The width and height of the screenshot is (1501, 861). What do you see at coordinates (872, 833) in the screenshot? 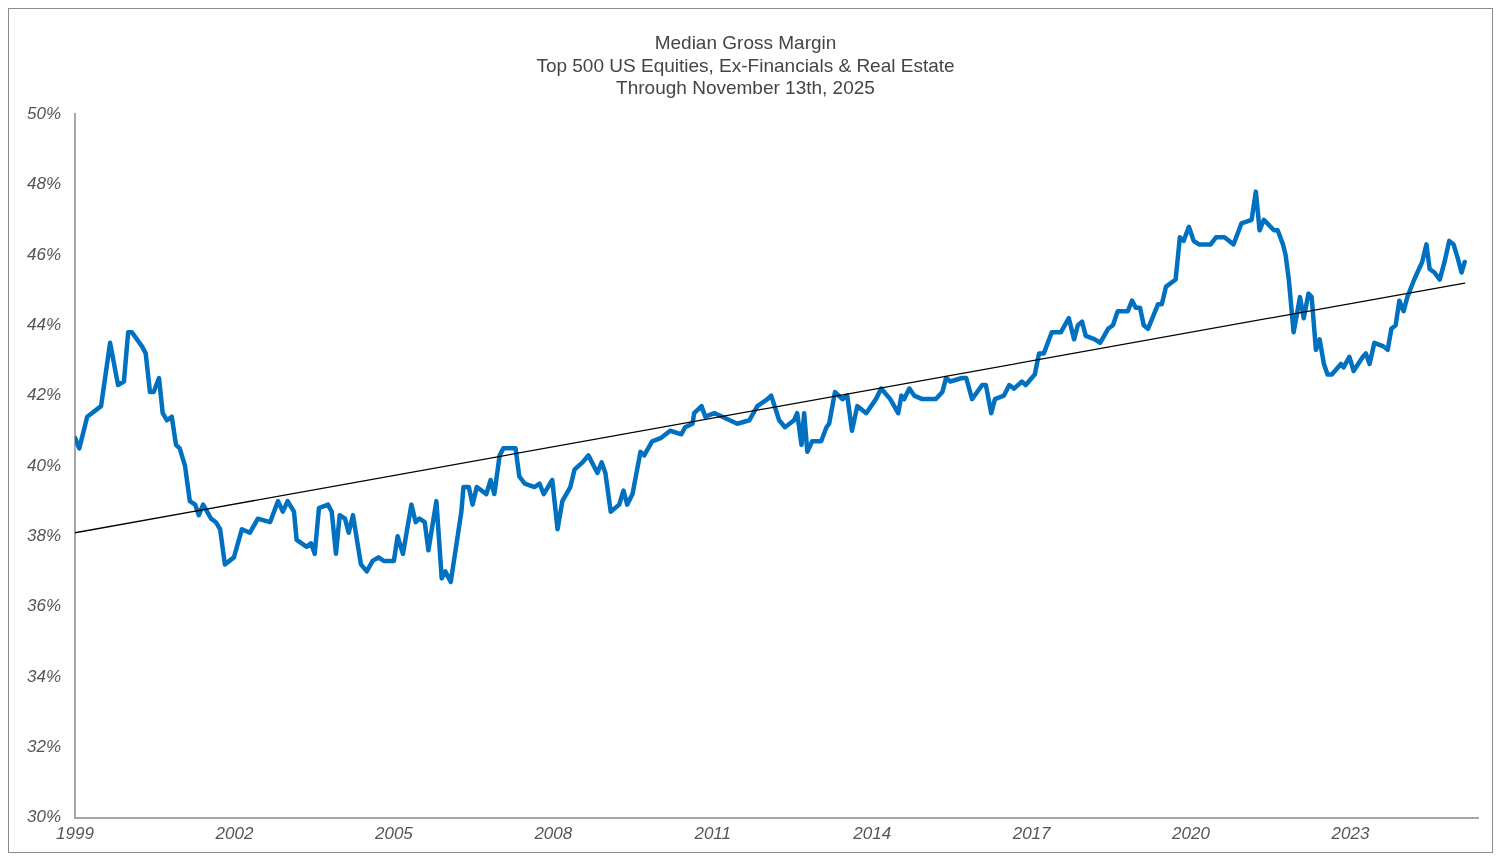
I see `x-tick-label: 2014` at bounding box center [872, 833].